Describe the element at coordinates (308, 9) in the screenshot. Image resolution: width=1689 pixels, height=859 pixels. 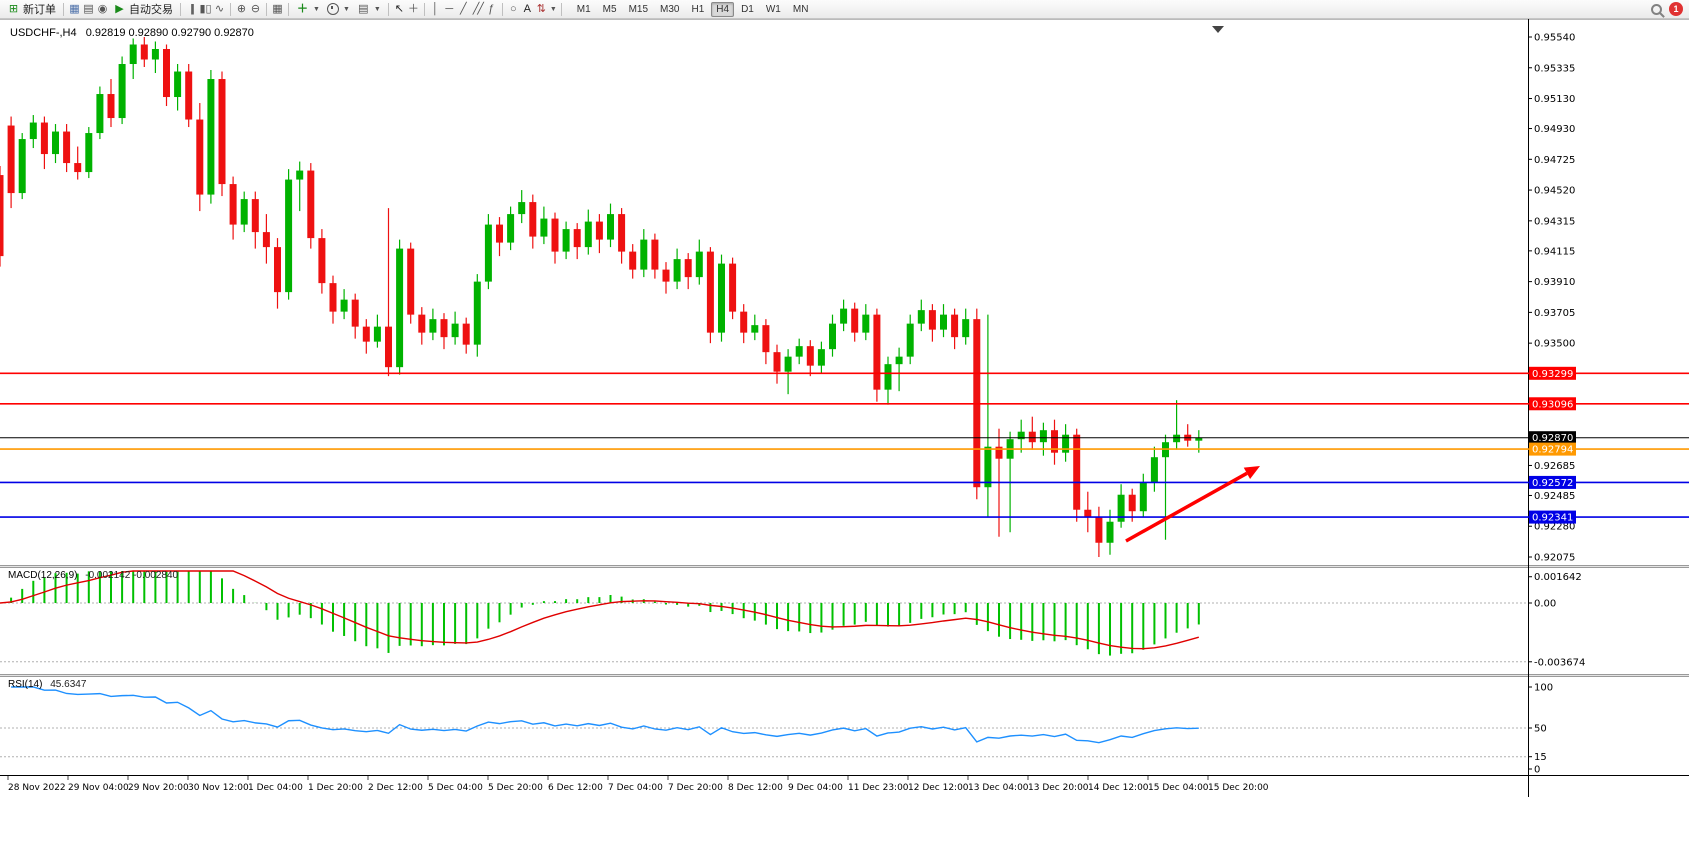
I see `indicators-button: ＋ ▼` at that location.